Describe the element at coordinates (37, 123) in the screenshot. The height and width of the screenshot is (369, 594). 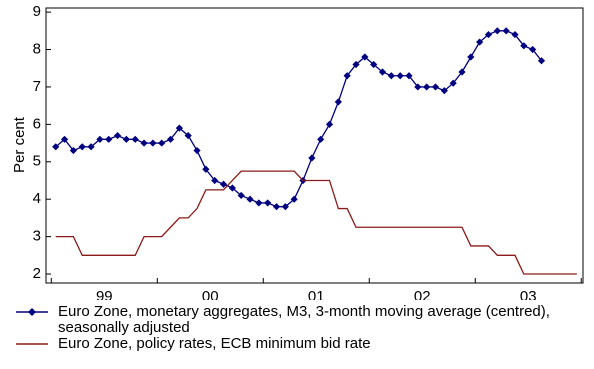
I see `y-tick-label: 6` at that location.